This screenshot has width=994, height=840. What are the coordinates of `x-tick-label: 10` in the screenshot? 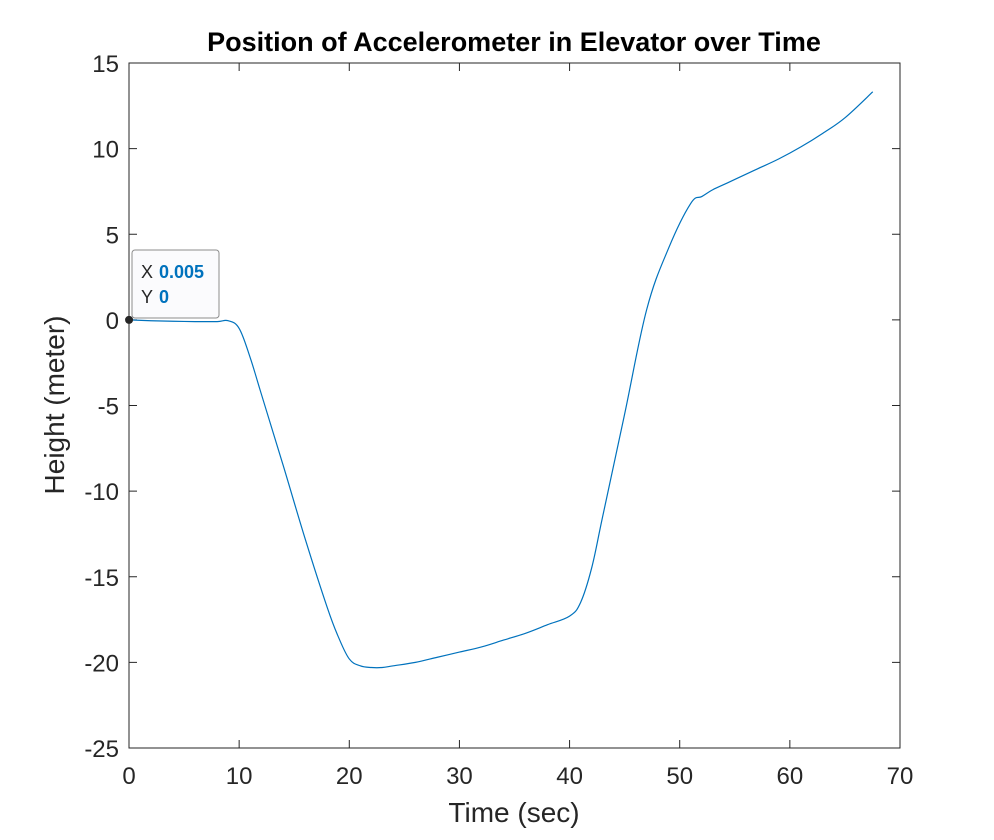 It's located at (239, 776).